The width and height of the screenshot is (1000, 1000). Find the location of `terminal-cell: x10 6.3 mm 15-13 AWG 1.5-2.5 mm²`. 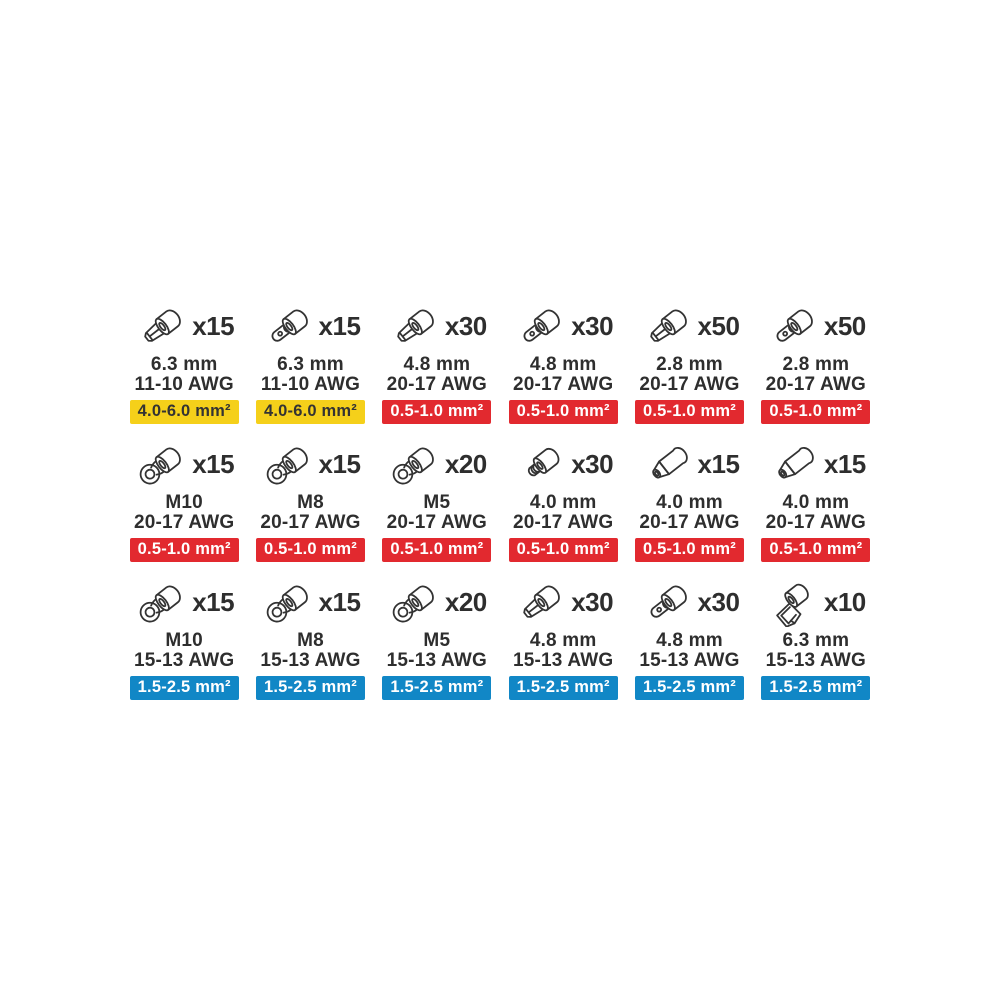

terminal-cell: x10 6.3 mm 15-13 AWG 1.5-2.5 mm² is located at coordinates (816, 638).